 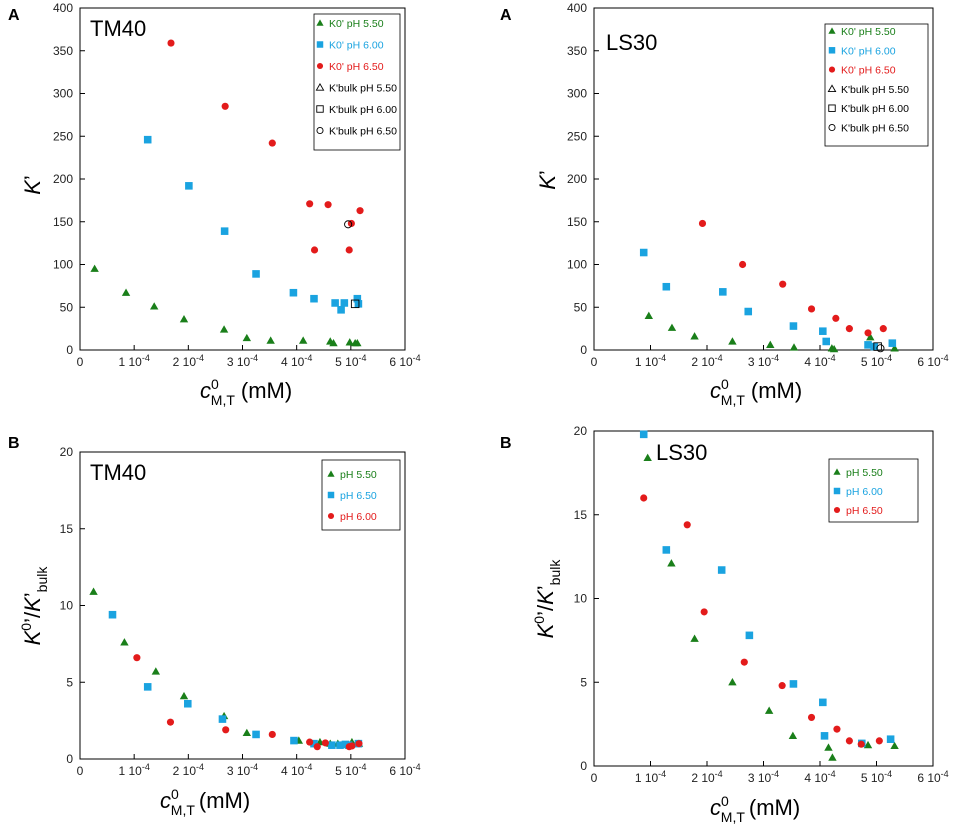 I want to click on x-tick-label: 4 10-4, so click(x=819, y=777).